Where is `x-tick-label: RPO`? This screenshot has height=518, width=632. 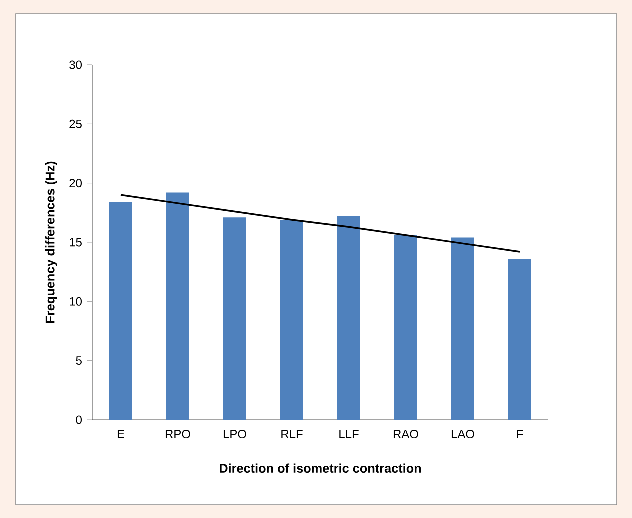
x-tick-label: RPO is located at coordinates (178, 434).